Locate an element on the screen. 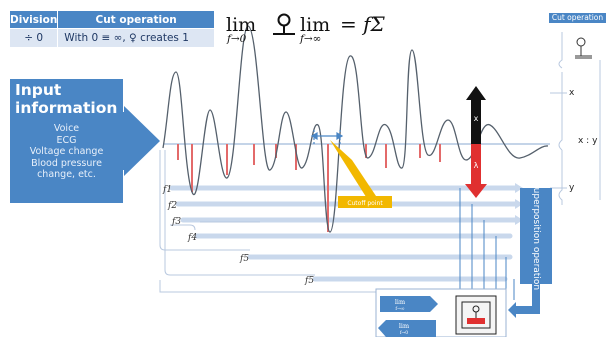 This screenshot has width=608, height=337. formula-lim-left: lim is located at coordinates (241, 25).